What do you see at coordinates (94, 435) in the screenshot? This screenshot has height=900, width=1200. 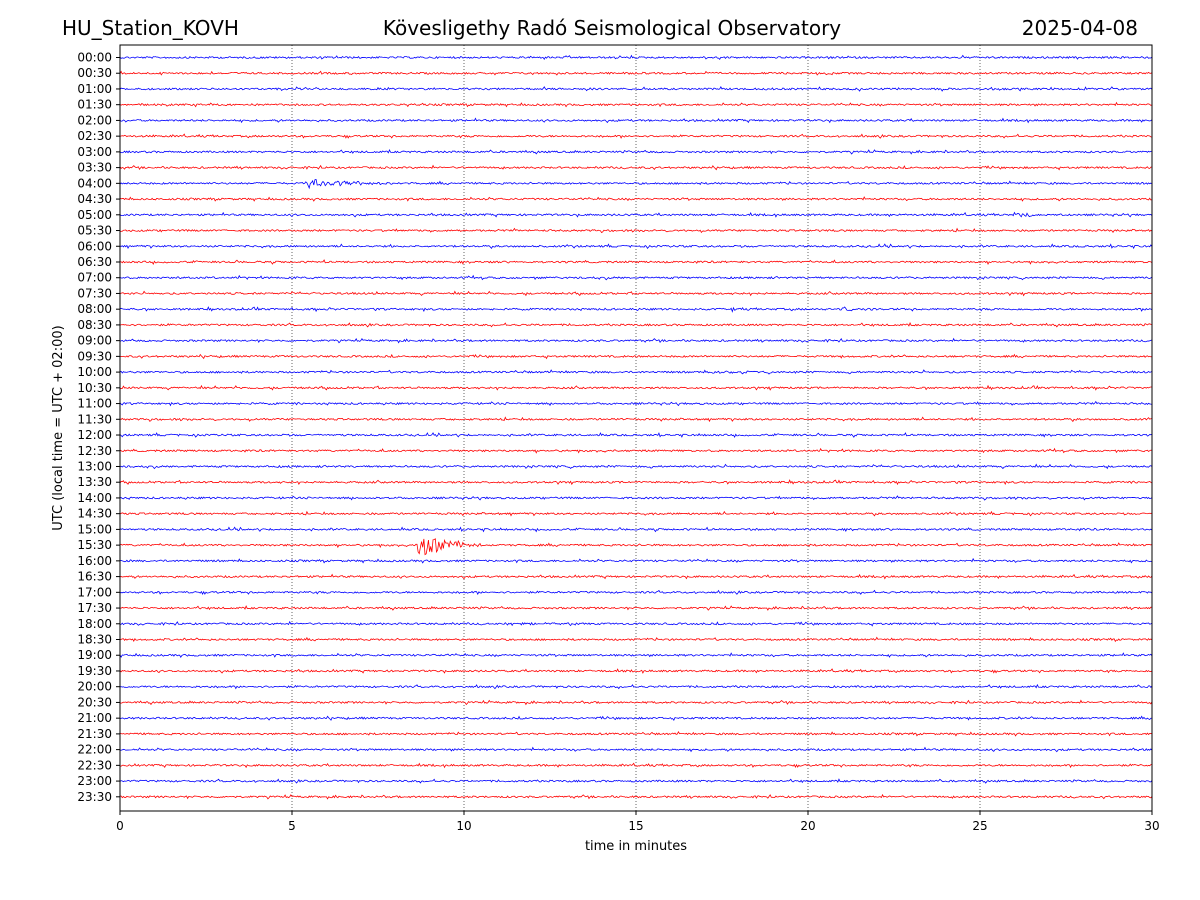 I see `row-label: 12:00` at bounding box center [94, 435].